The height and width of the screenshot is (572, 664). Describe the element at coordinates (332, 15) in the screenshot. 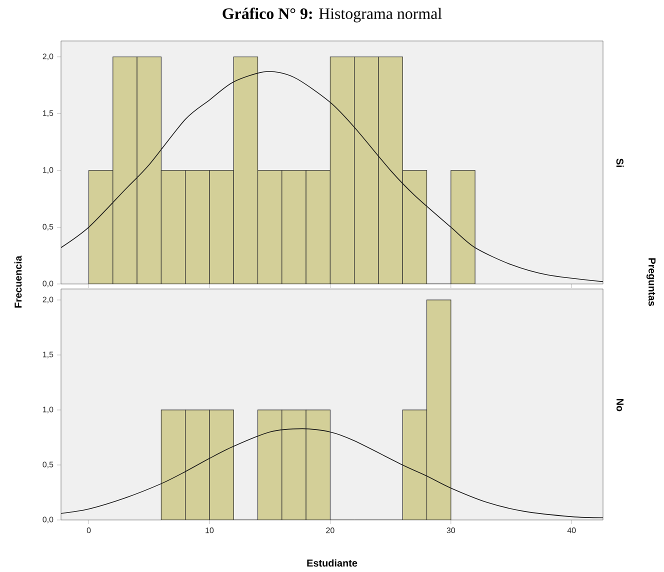

I see `chart-title: Gráfico N° 9: Histograma normal` at that location.